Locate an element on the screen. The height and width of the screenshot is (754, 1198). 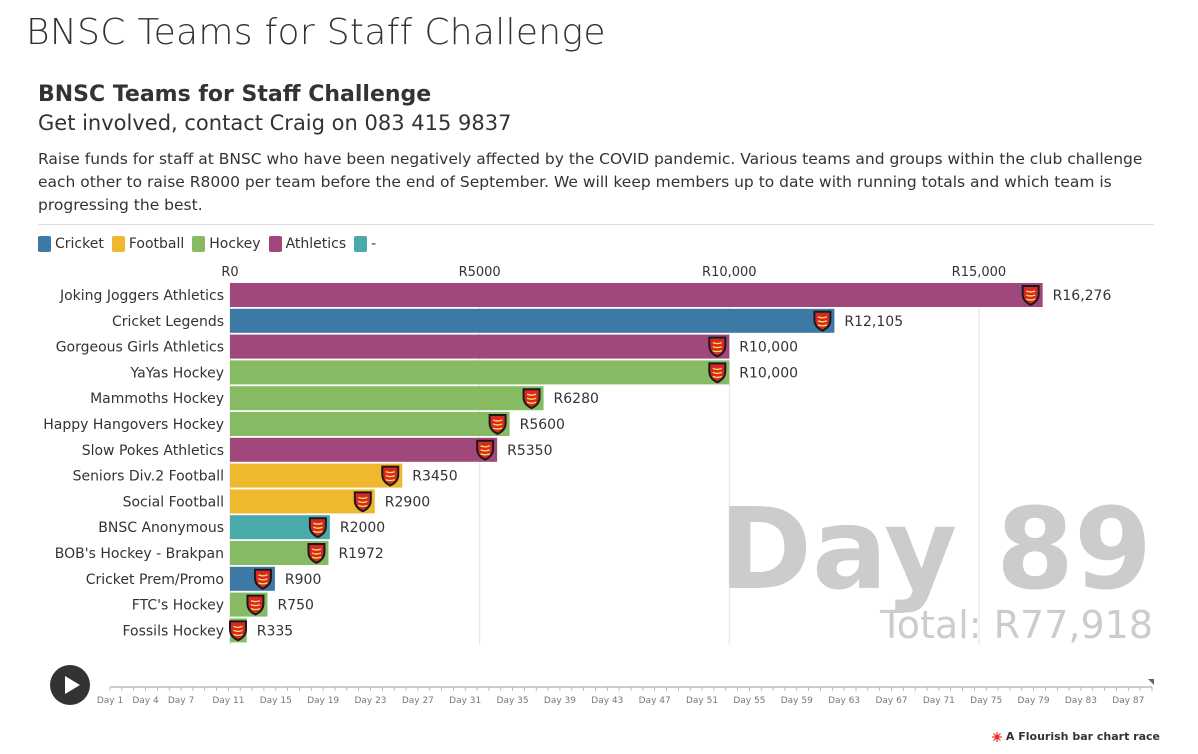
bar-row: Slow Pokes Athletics R5350 is located at coordinates (317, 449).